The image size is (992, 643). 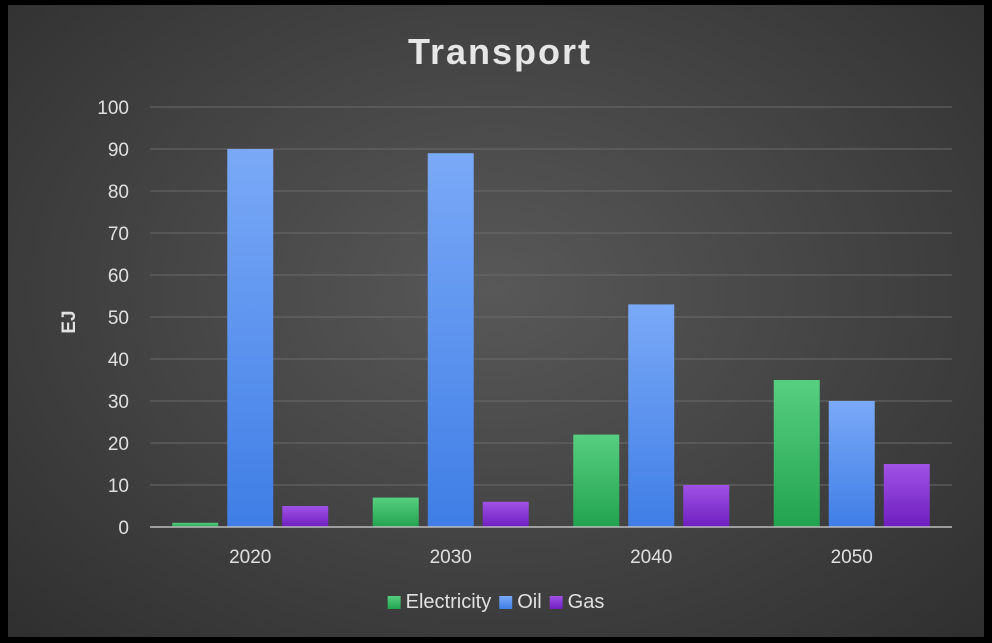 I want to click on y-tick-label: 40, so click(x=118, y=360).